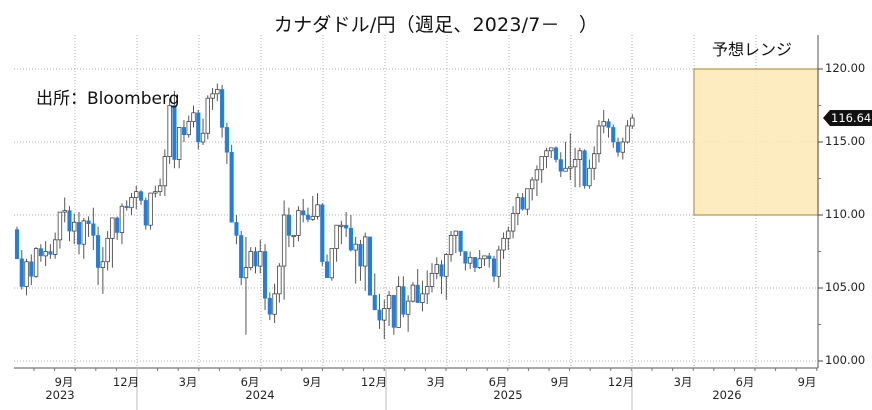 The height and width of the screenshot is (410, 872). What do you see at coordinates (108, 99) in the screenshot?
I see `source-label: 出所：Bloomberg` at bounding box center [108, 99].